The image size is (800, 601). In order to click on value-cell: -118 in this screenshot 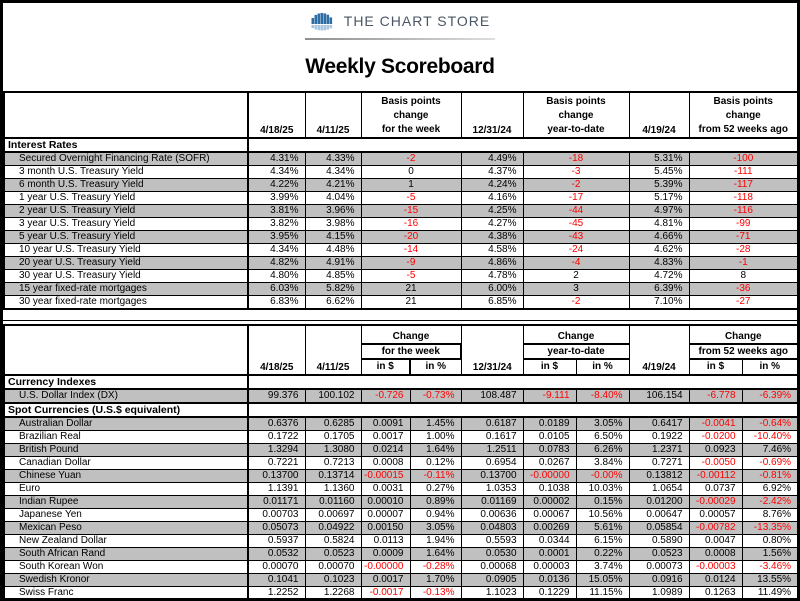, I will do `click(742, 198)`.